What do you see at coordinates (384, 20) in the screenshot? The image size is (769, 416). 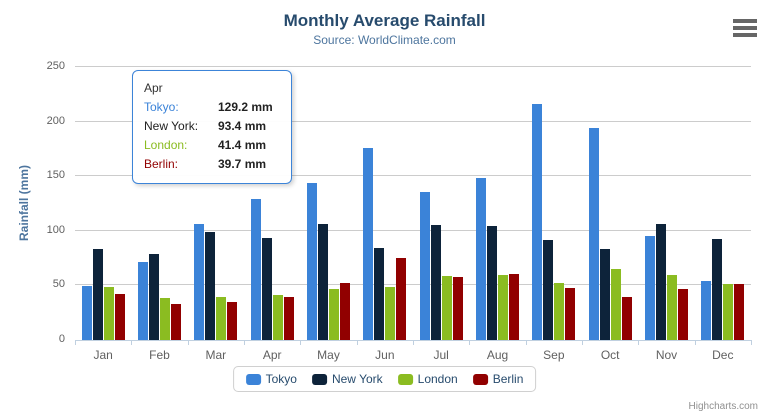 I see `chart-title: Monthly Average Rainfall` at bounding box center [384, 20].